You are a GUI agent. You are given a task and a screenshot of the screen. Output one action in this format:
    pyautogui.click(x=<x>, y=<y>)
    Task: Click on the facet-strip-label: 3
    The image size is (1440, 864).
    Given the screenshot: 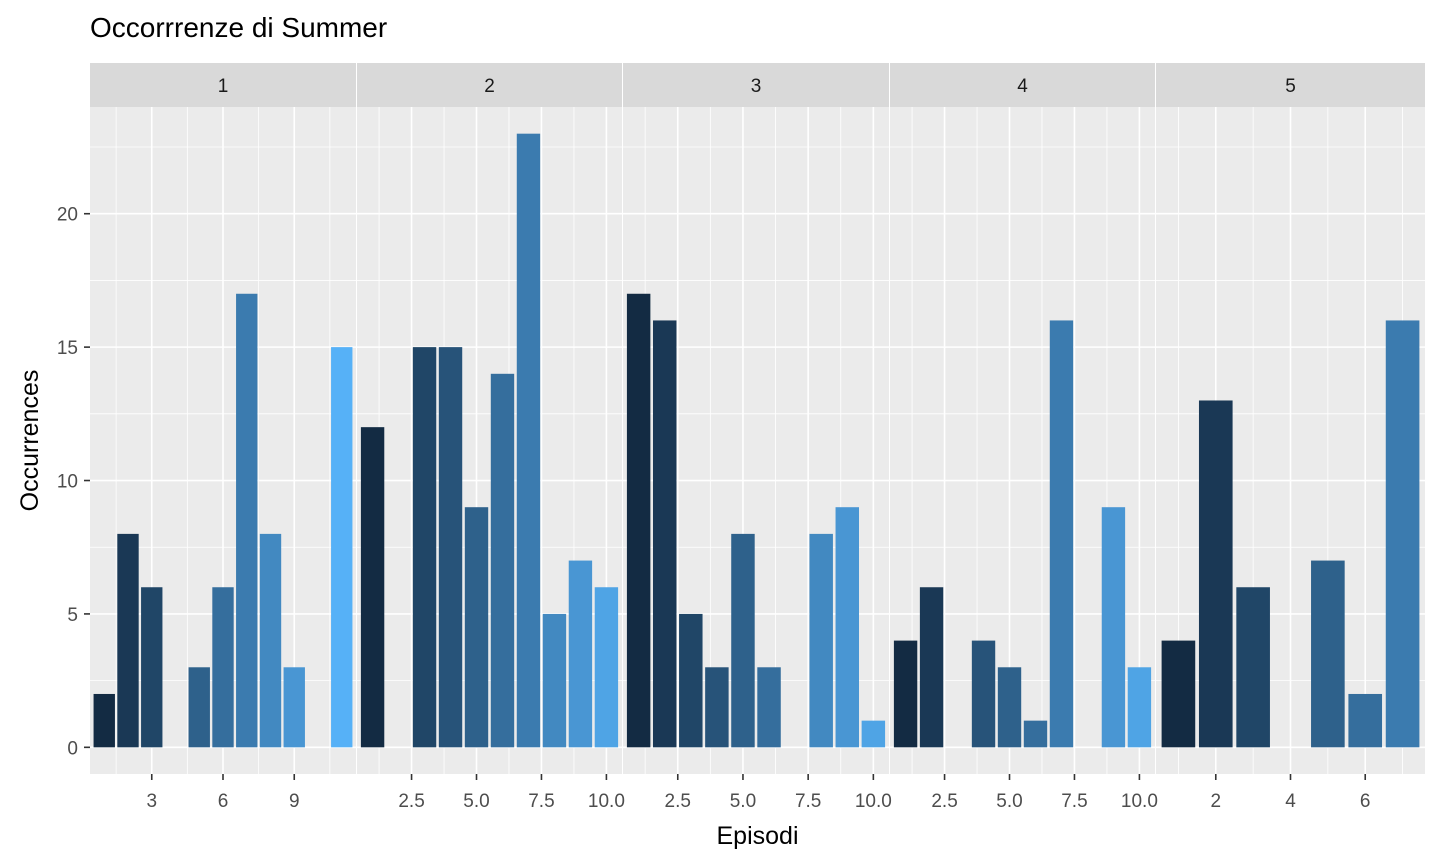 What is the action you would take?
    pyautogui.click(x=756, y=86)
    